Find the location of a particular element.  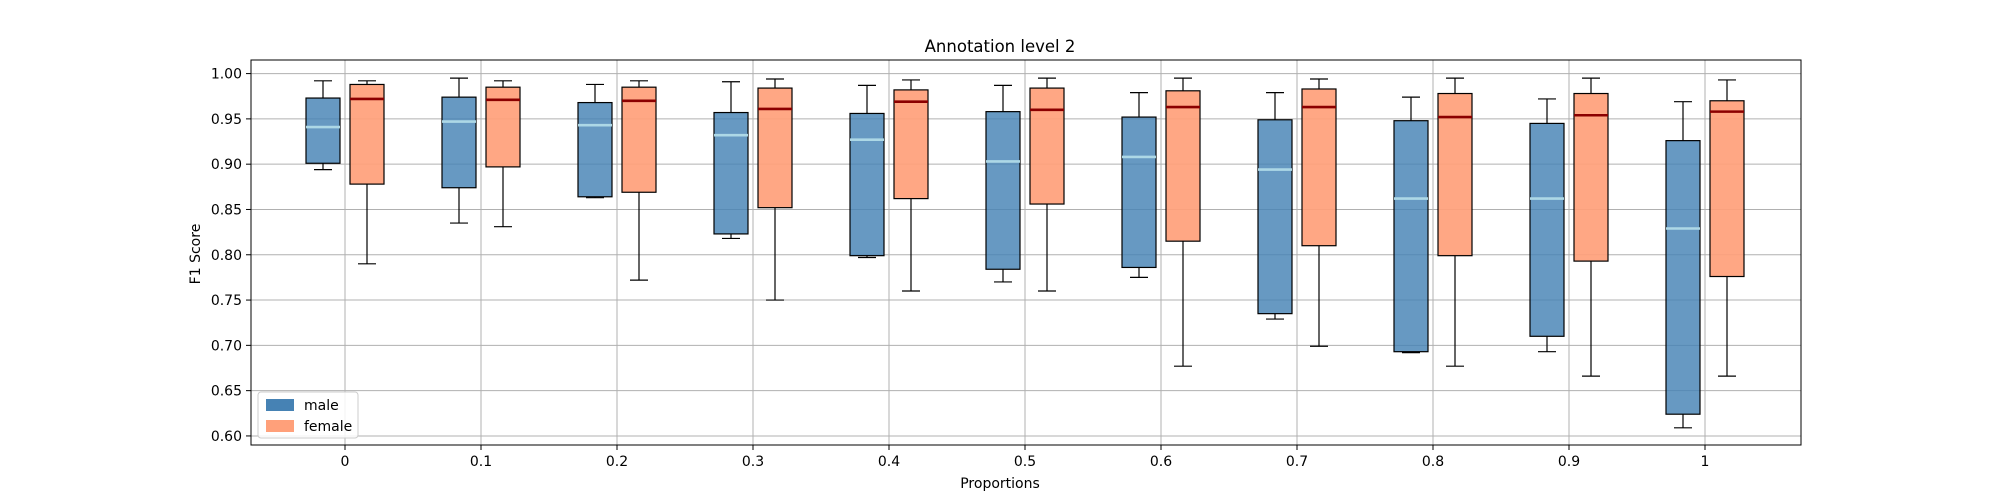

y-tick-label: 0.90 is located at coordinates (226, 165).